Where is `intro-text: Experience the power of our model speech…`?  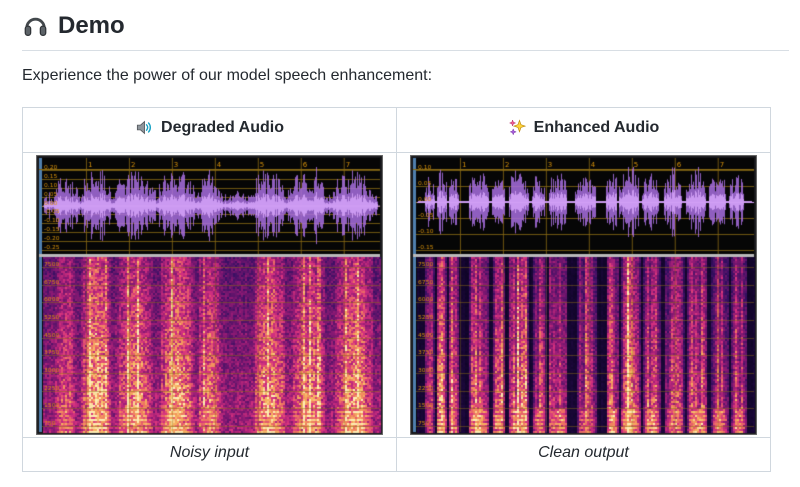
intro-text: Experience the power of our model speech… is located at coordinates (227, 75).